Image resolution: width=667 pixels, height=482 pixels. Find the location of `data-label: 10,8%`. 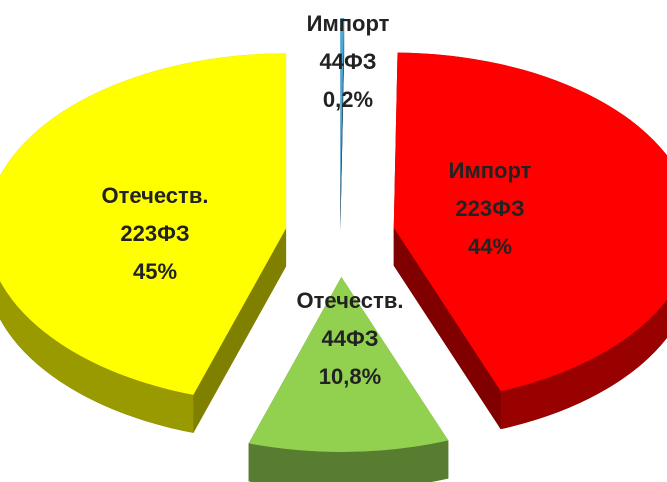

data-label: 10,8% is located at coordinates (350, 376).